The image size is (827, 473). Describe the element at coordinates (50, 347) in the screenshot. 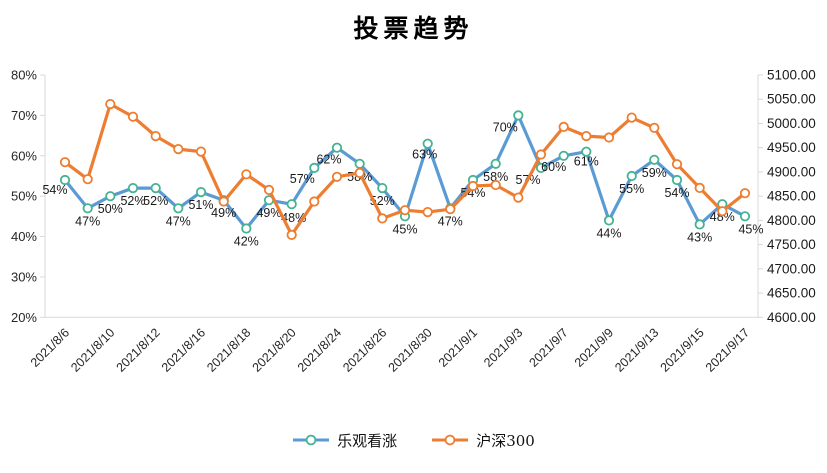

I see `svg-text: 2021/8/6` at that location.